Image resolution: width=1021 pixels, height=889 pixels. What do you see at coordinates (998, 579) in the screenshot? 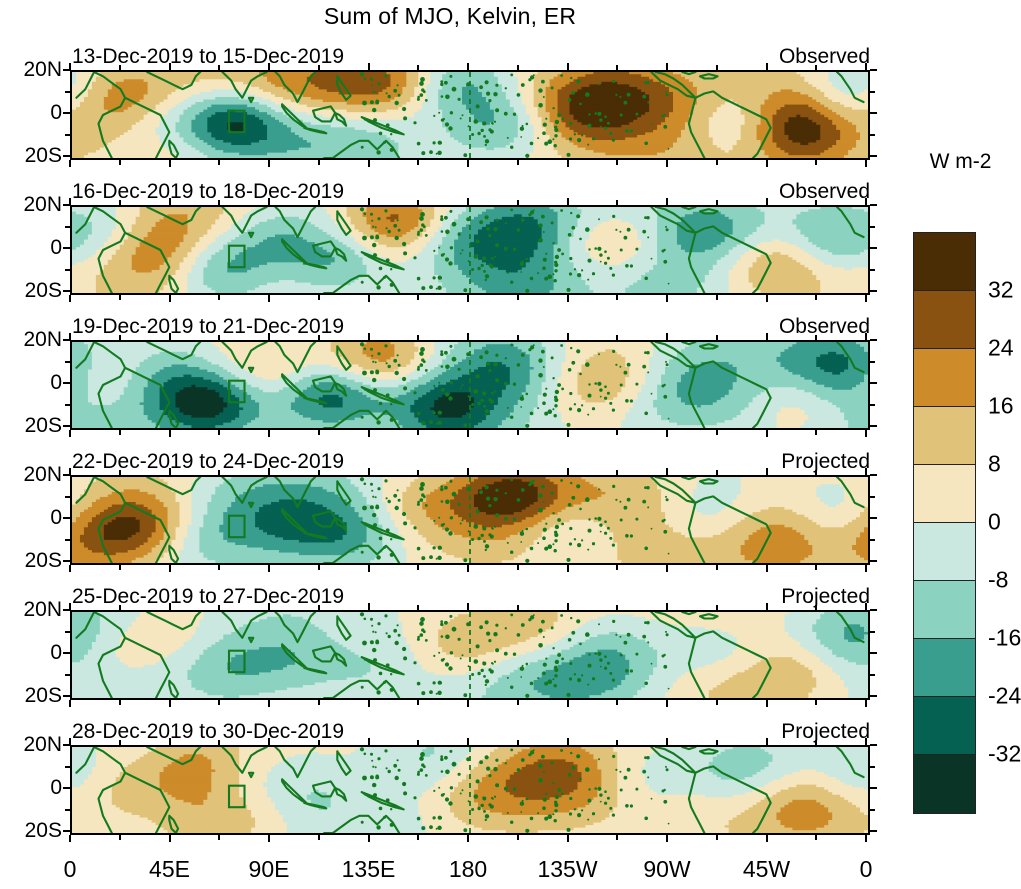
I see `colorbar-tick-label: -8` at bounding box center [998, 579].